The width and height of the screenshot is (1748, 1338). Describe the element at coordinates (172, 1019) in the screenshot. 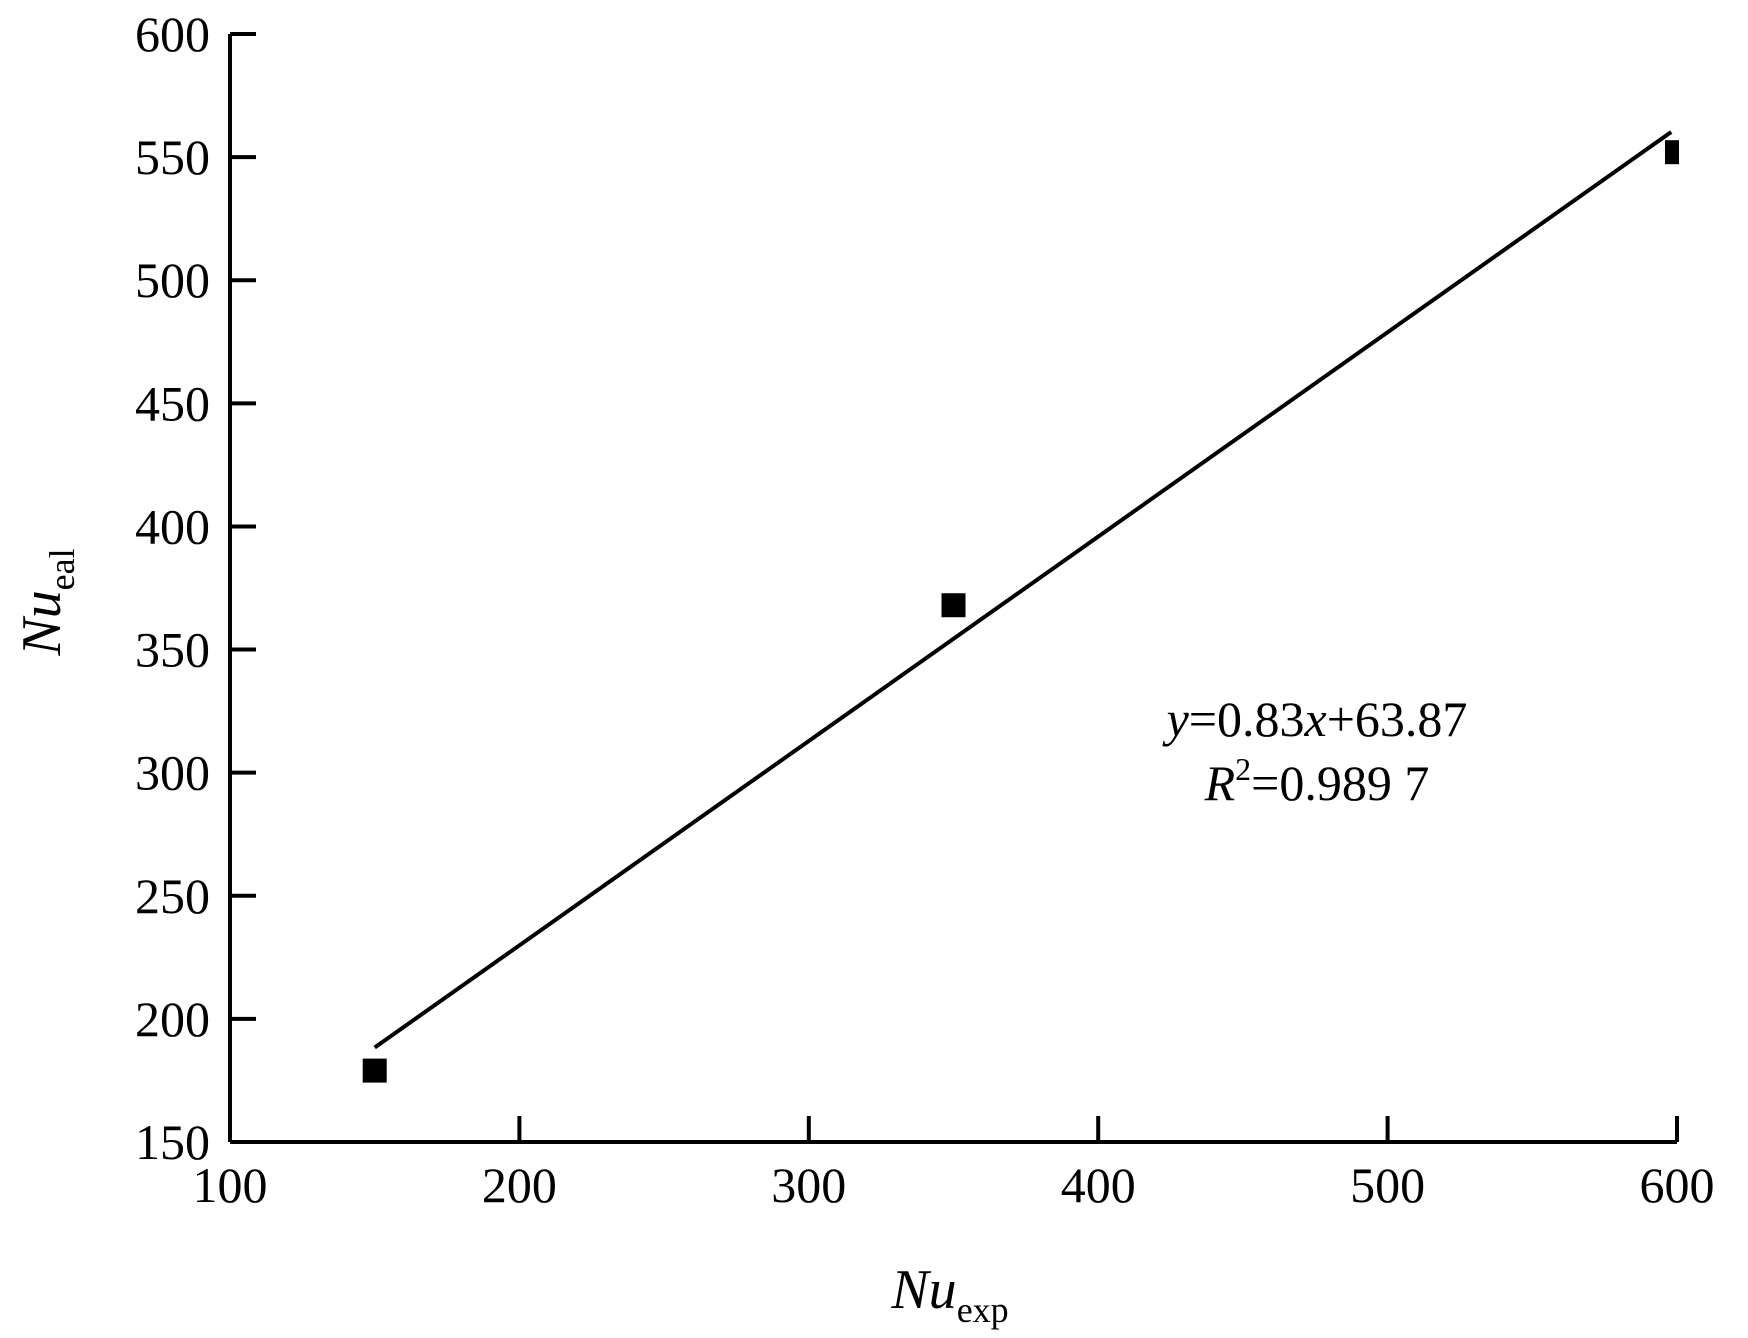

I see `y-tick-label: 200` at that location.